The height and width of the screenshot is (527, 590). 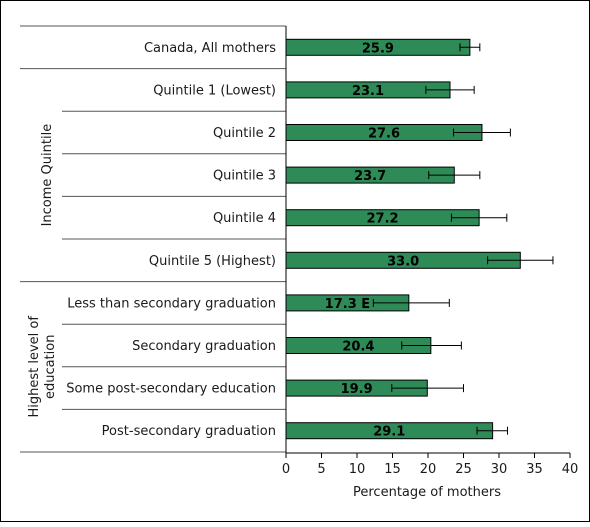 I want to click on category-label: Post-secondary graduation, so click(x=189, y=431).